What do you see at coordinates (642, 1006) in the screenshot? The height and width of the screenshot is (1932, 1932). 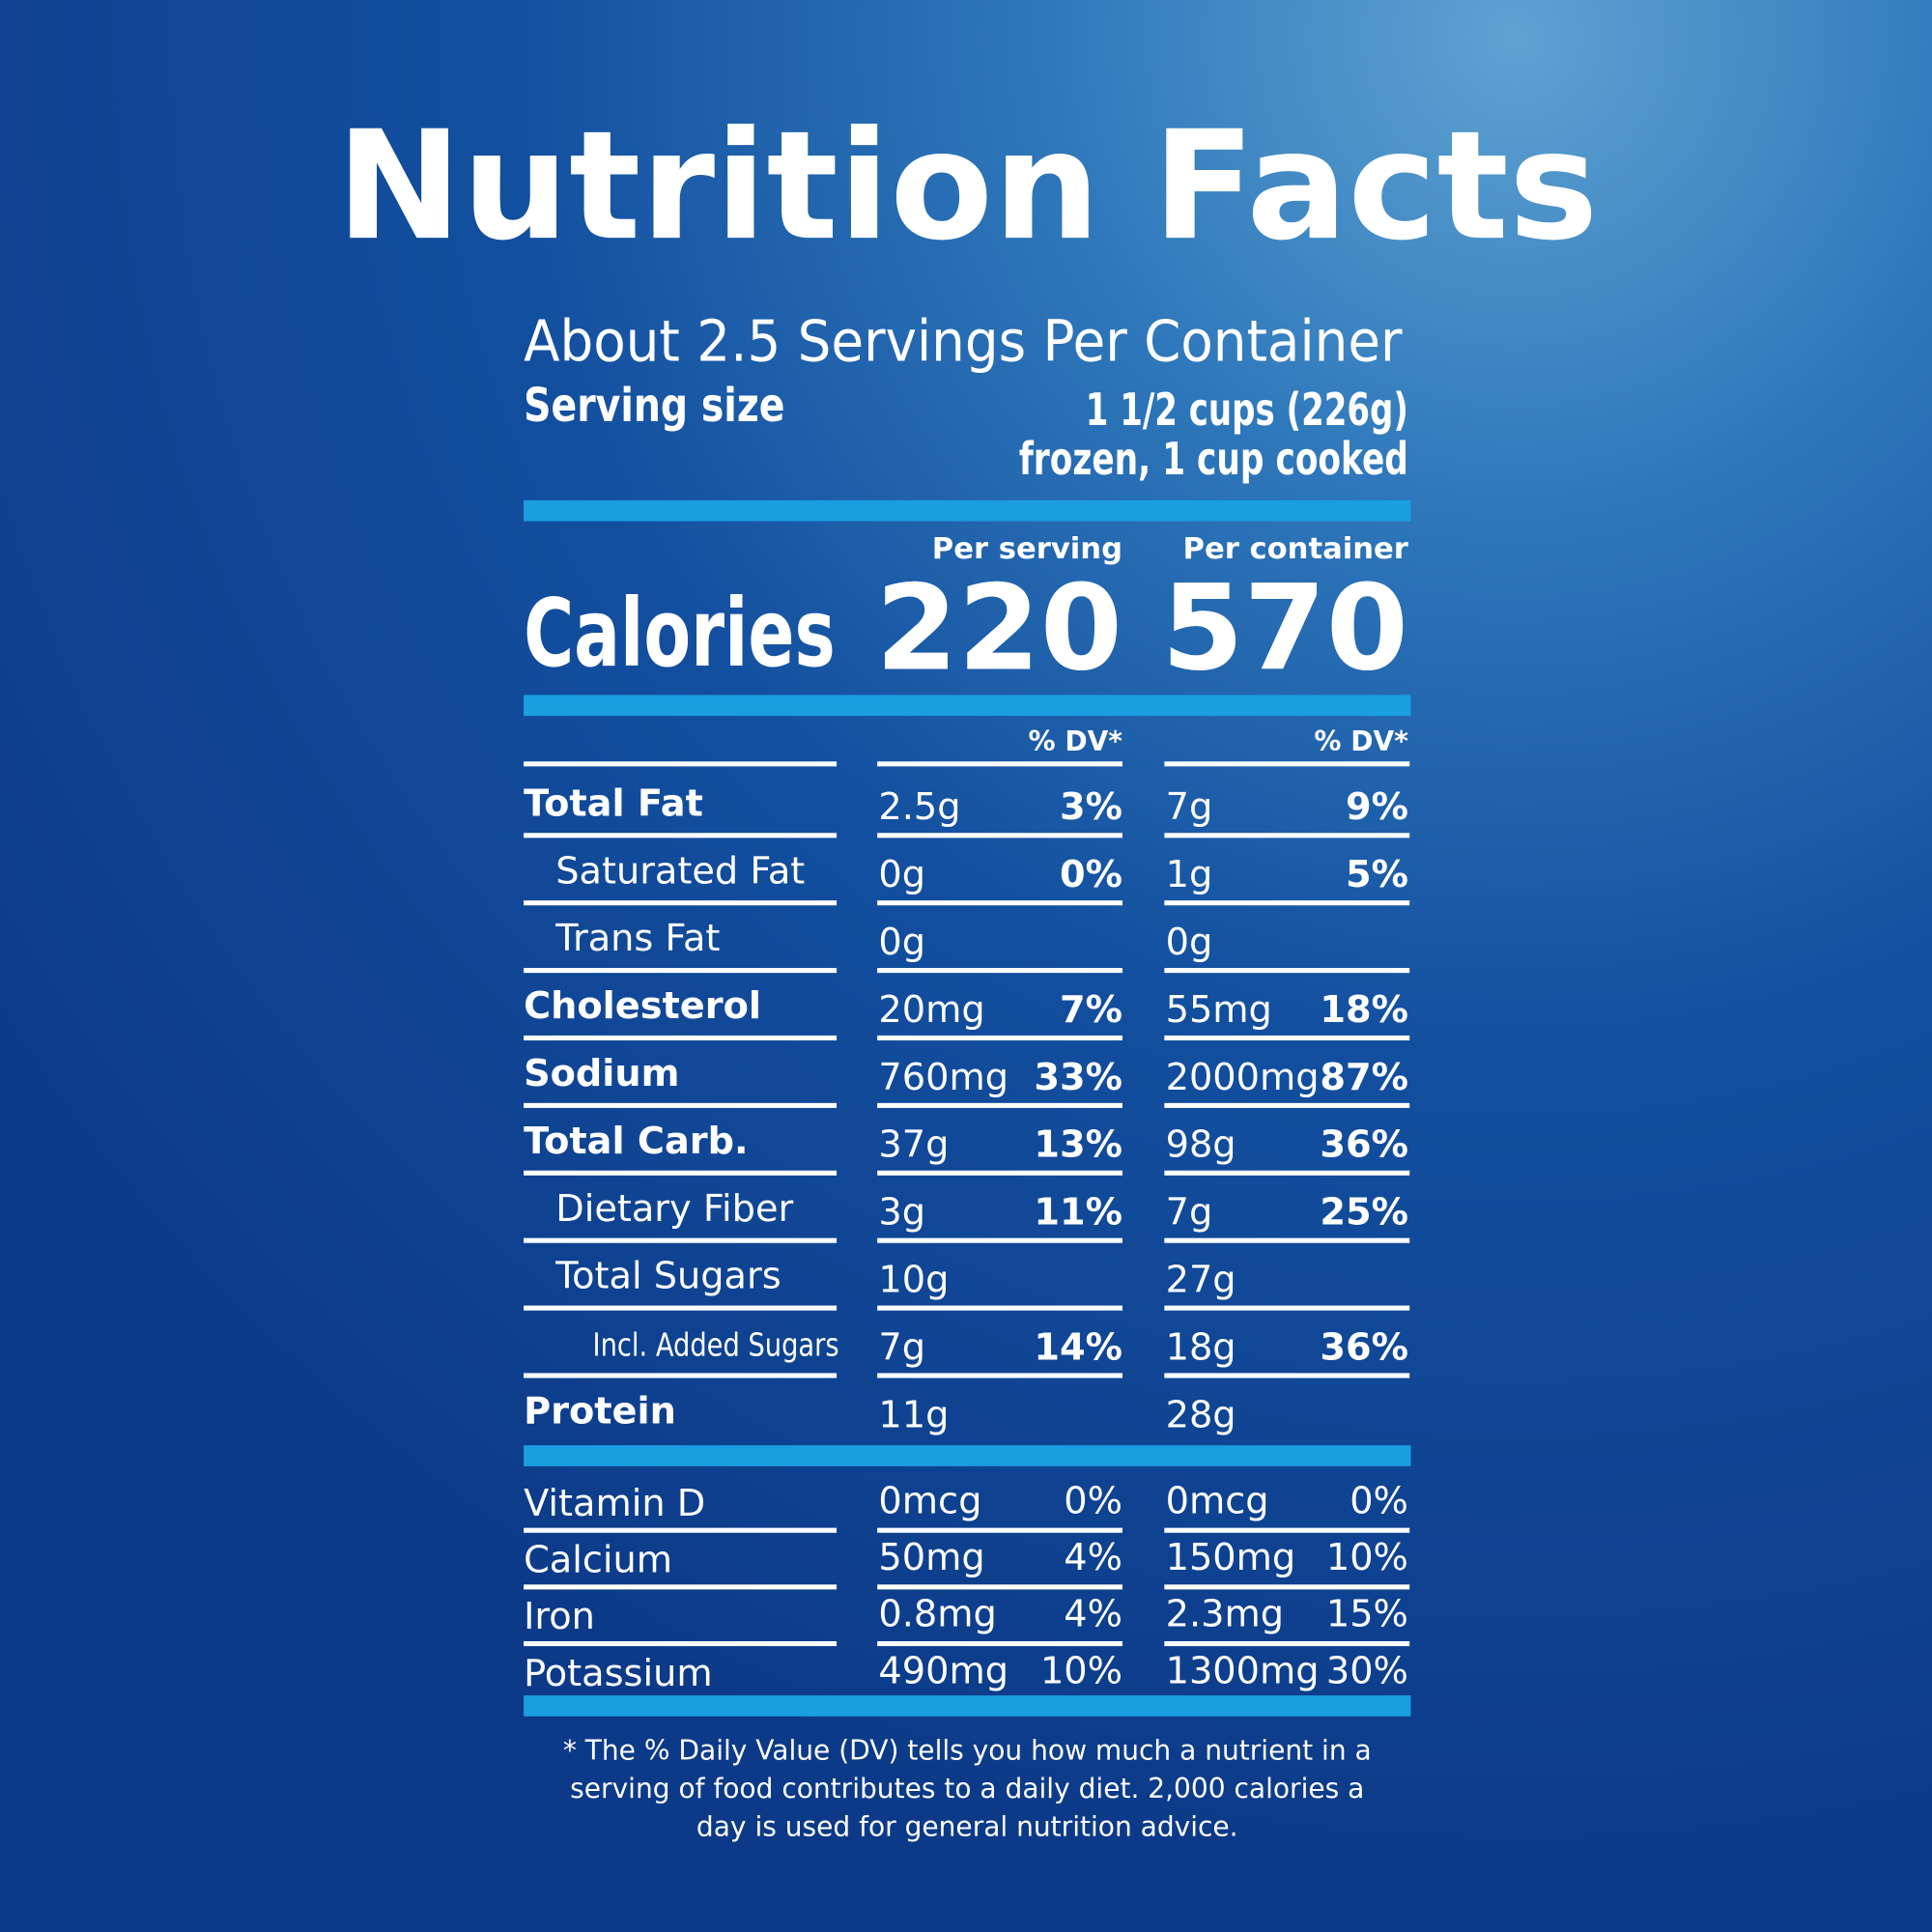 I see `nutrient-name: Cholesterol` at bounding box center [642, 1006].